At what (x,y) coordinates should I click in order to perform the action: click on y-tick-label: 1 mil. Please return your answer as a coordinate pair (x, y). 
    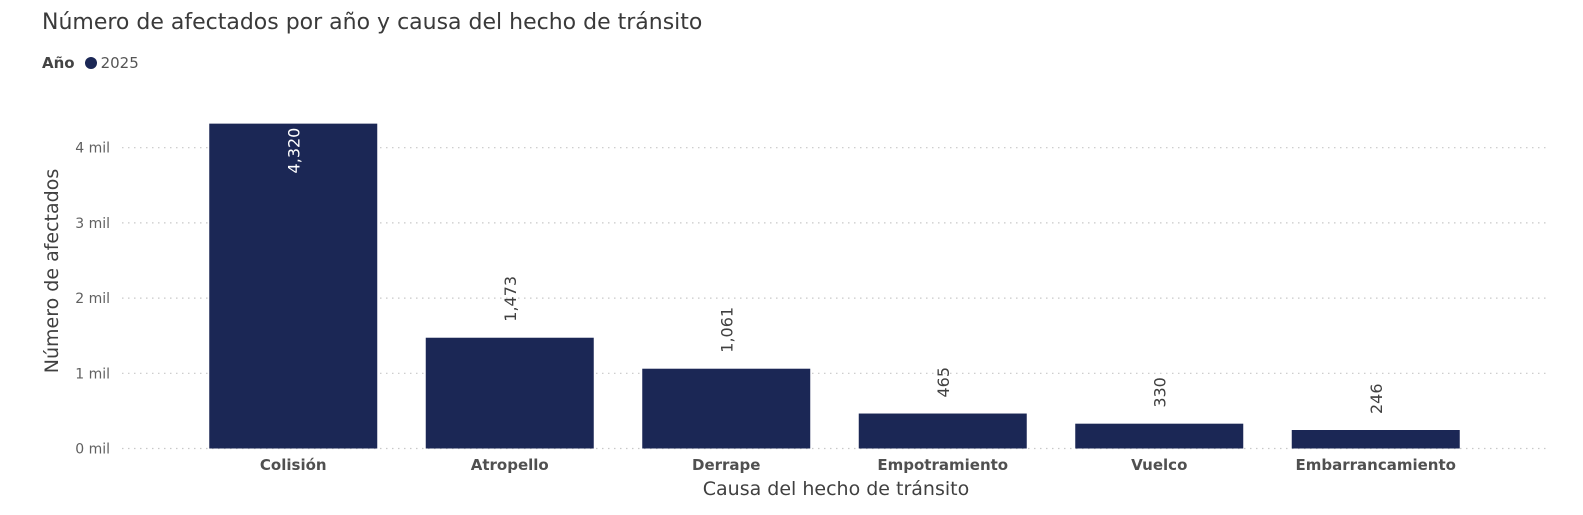
    Looking at the image, I should click on (92, 374).